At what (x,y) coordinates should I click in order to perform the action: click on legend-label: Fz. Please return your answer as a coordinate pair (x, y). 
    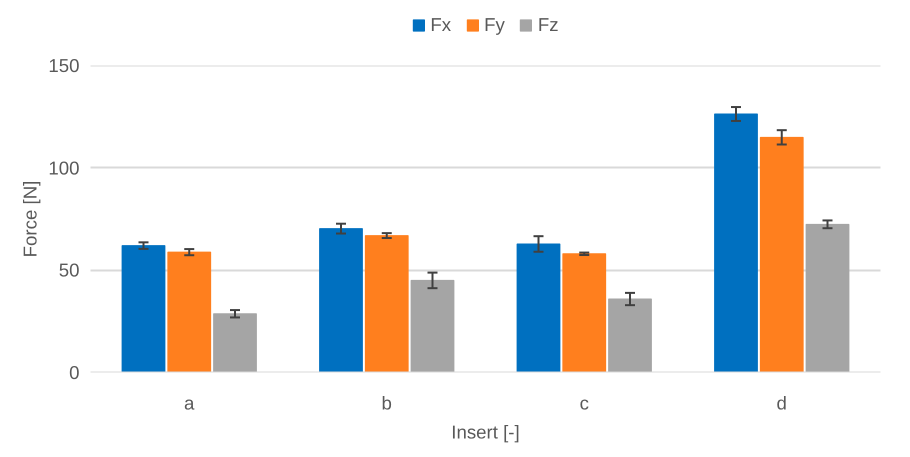
    Looking at the image, I should click on (548, 25).